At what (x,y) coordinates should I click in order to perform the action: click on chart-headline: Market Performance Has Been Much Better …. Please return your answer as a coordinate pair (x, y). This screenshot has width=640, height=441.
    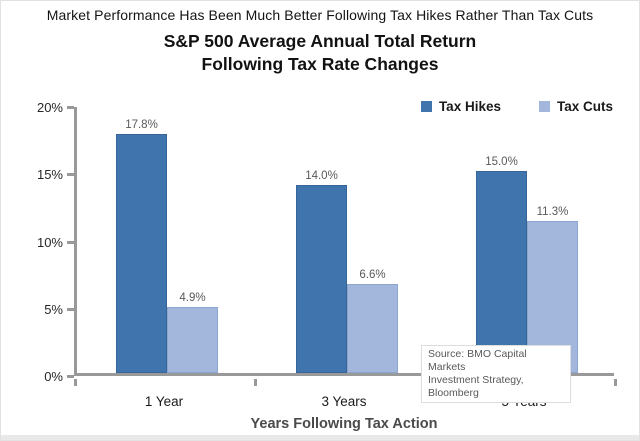
    Looking at the image, I should click on (320, 15).